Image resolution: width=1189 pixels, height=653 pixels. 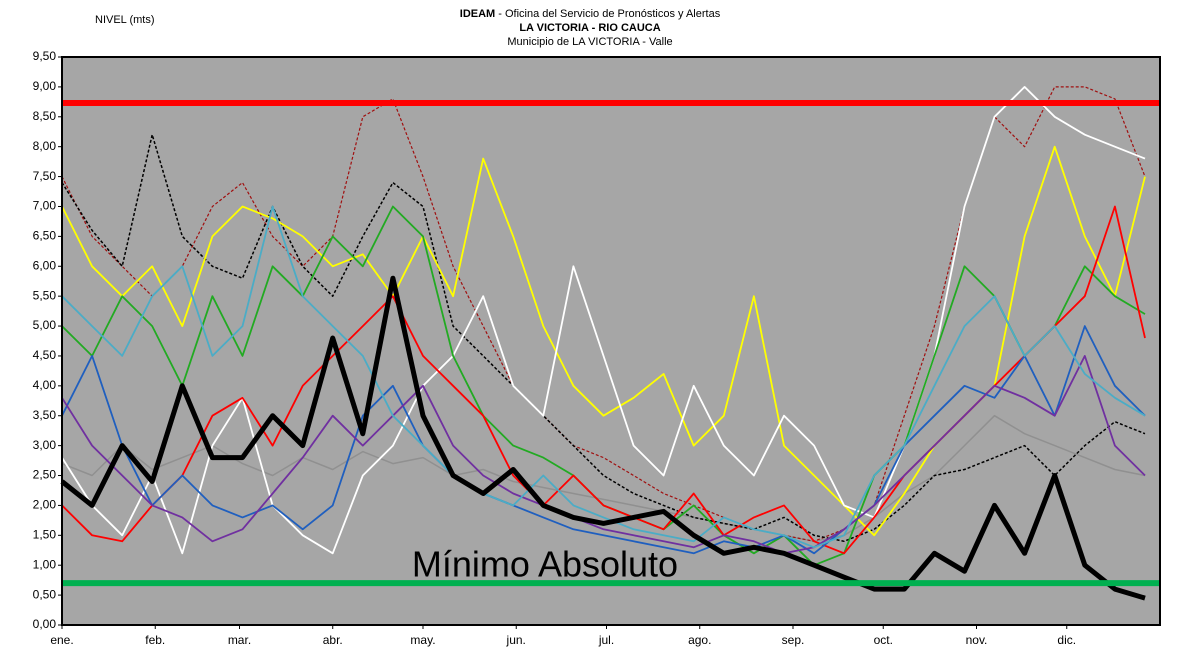 I want to click on x-tick-label: abr., so click(x=333, y=640).